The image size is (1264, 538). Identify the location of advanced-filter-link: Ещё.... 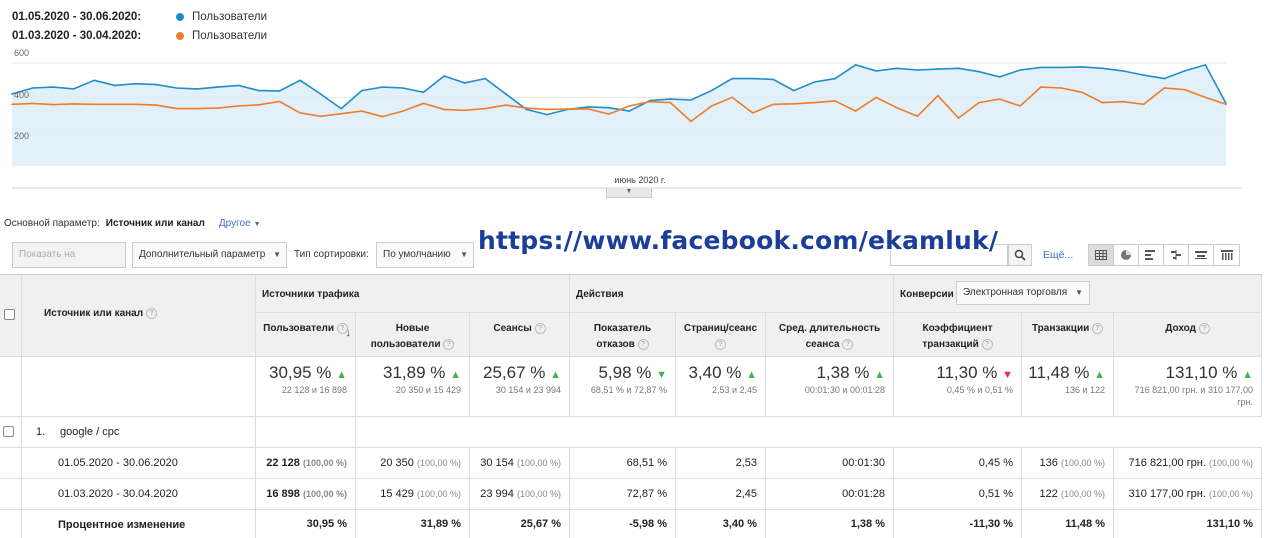
(1058, 255).